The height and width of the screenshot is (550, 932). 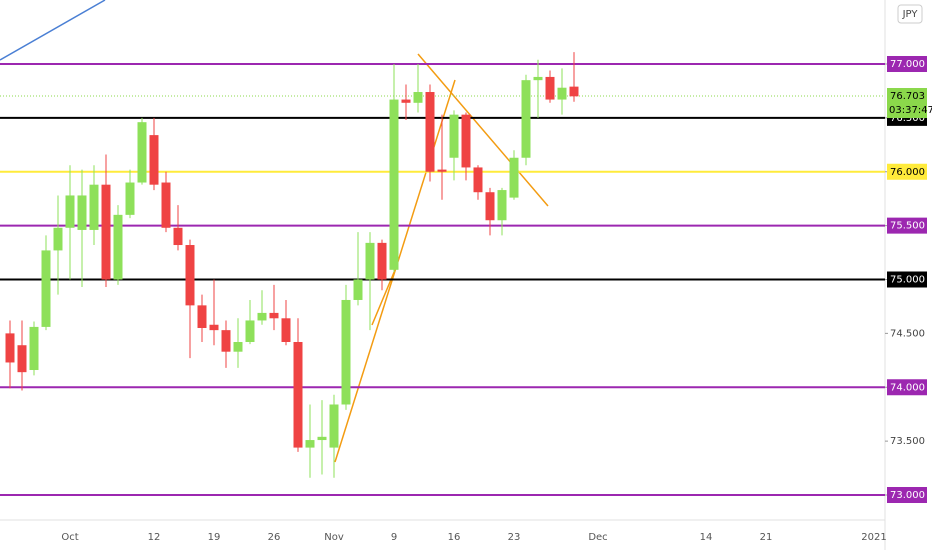 What do you see at coordinates (766, 537) in the screenshot?
I see `x-tick-label: 21` at bounding box center [766, 537].